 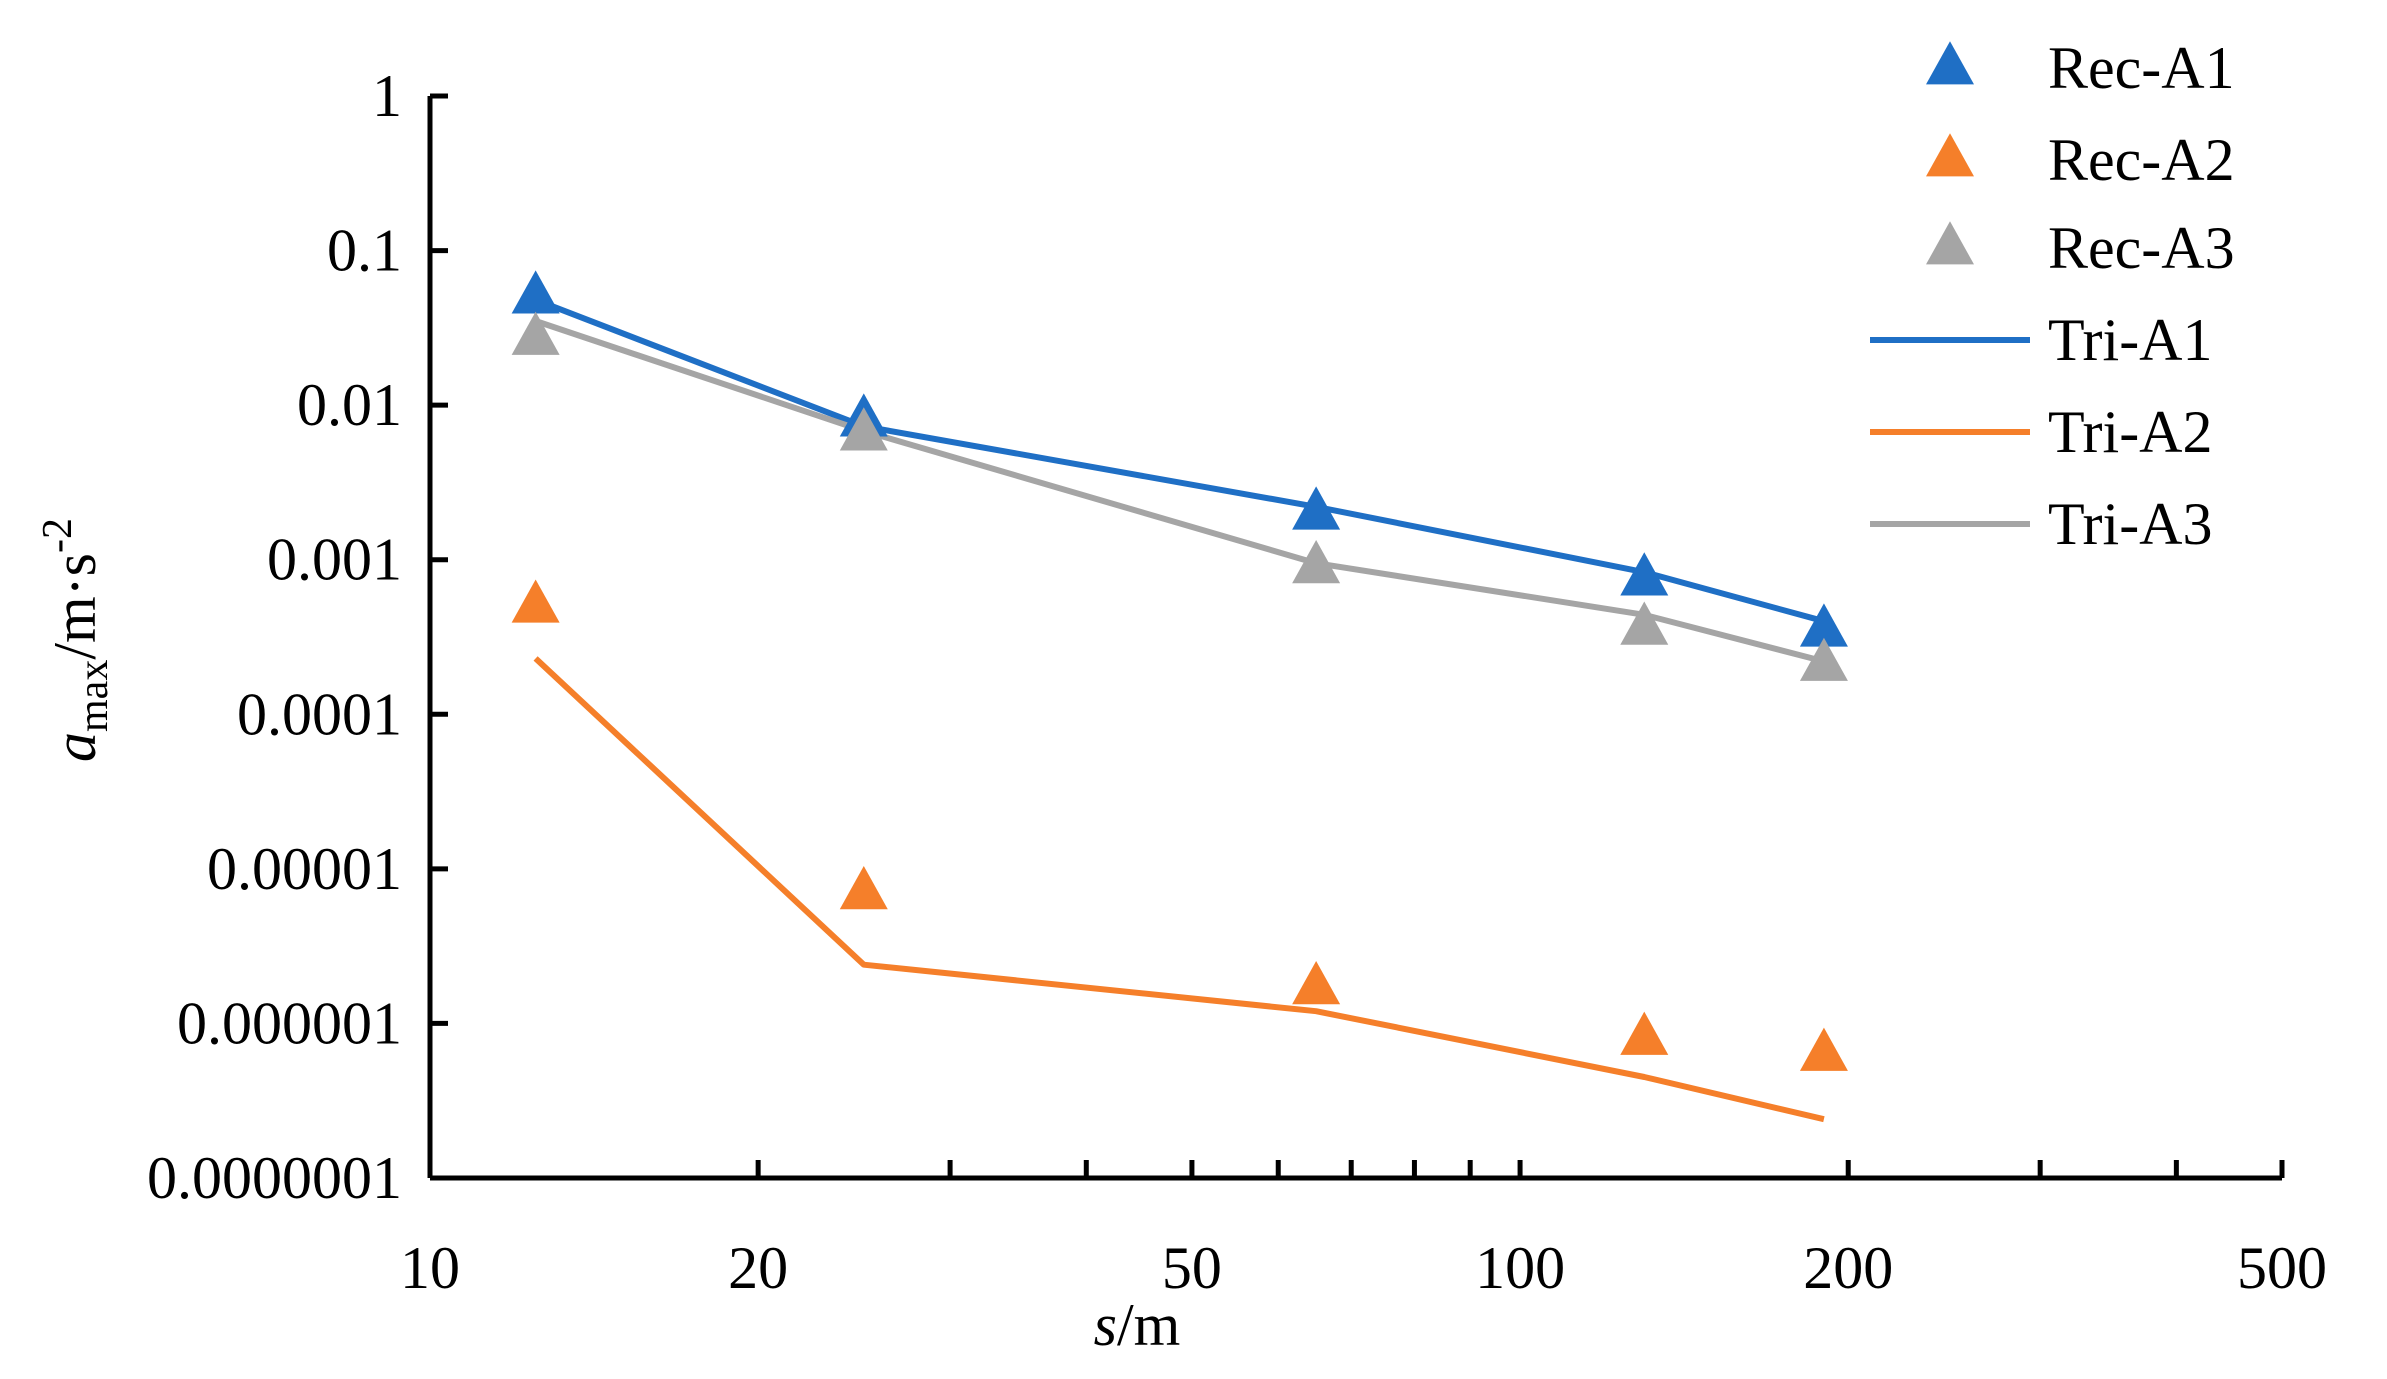 What do you see at coordinates (274, 1178) in the screenshot?
I see `y-tick-label: 0.0000001` at bounding box center [274, 1178].